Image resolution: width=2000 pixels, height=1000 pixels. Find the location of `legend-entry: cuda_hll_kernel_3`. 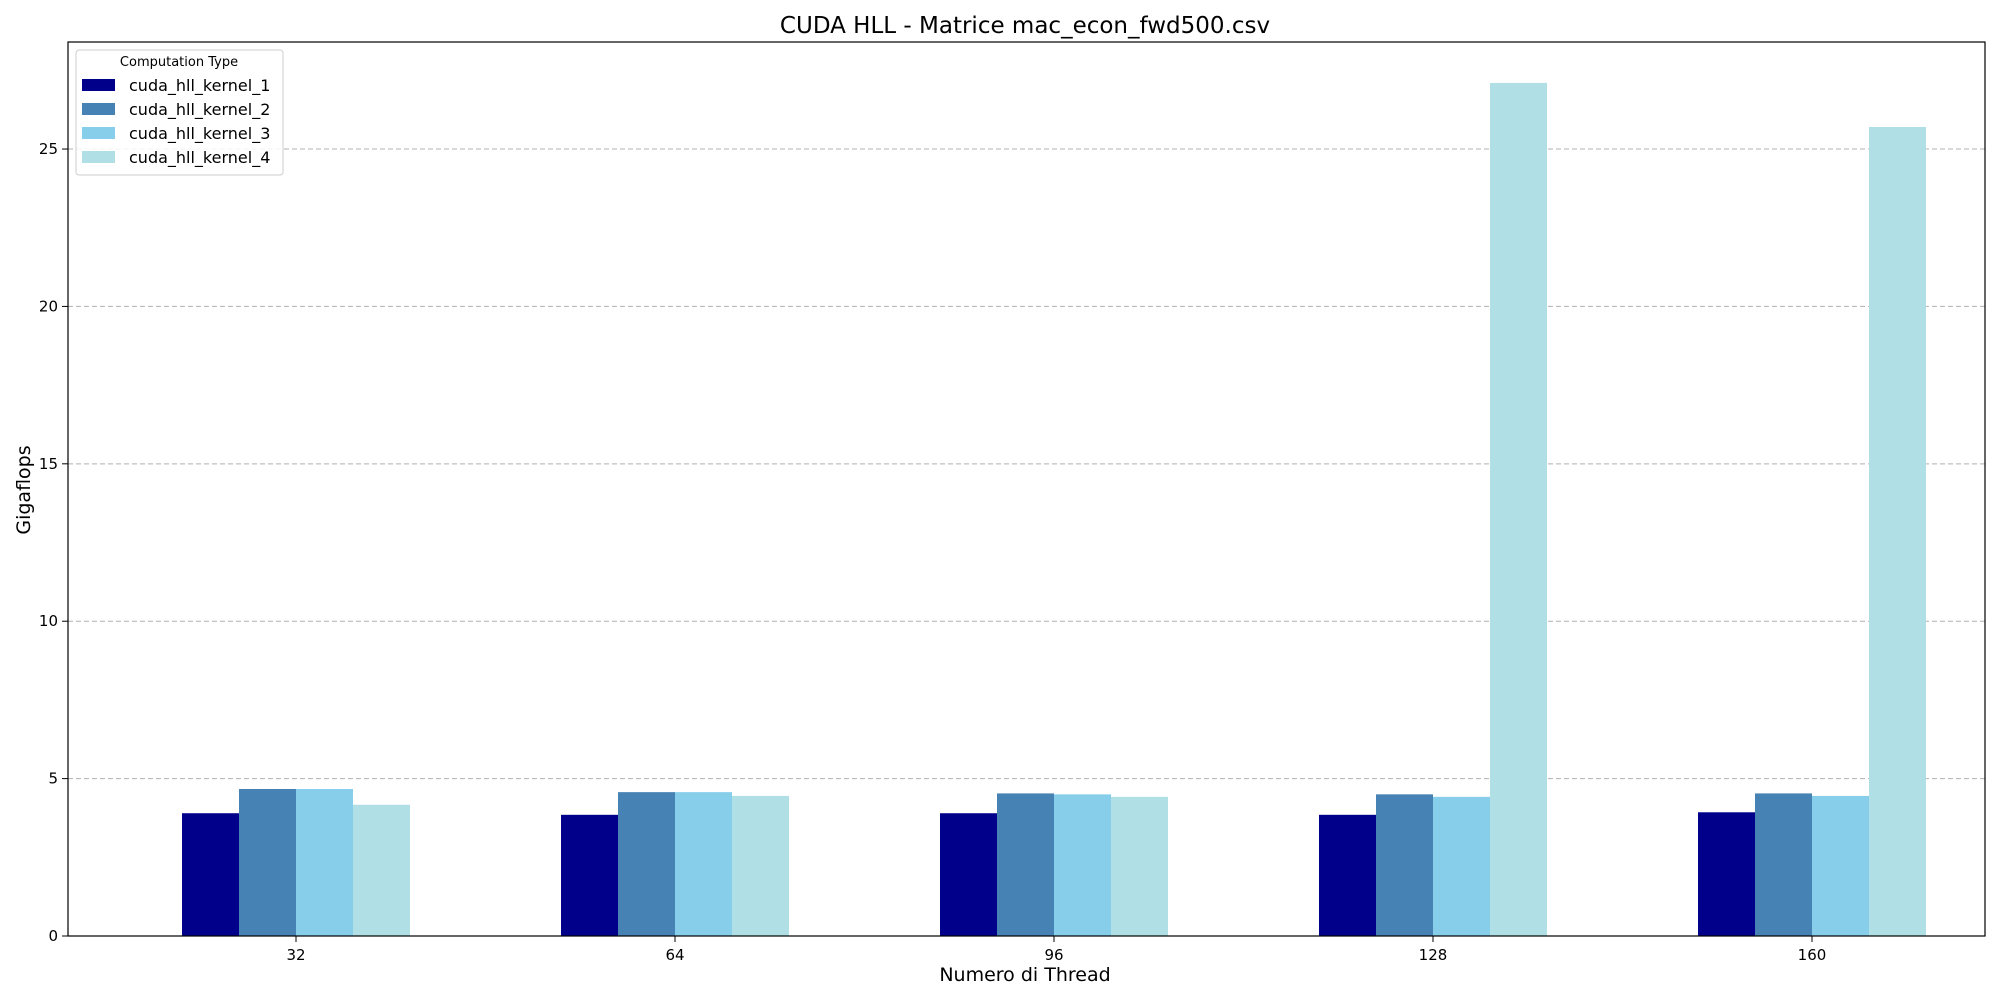

legend-entry: cuda_hll_kernel_3 is located at coordinates (199, 134).